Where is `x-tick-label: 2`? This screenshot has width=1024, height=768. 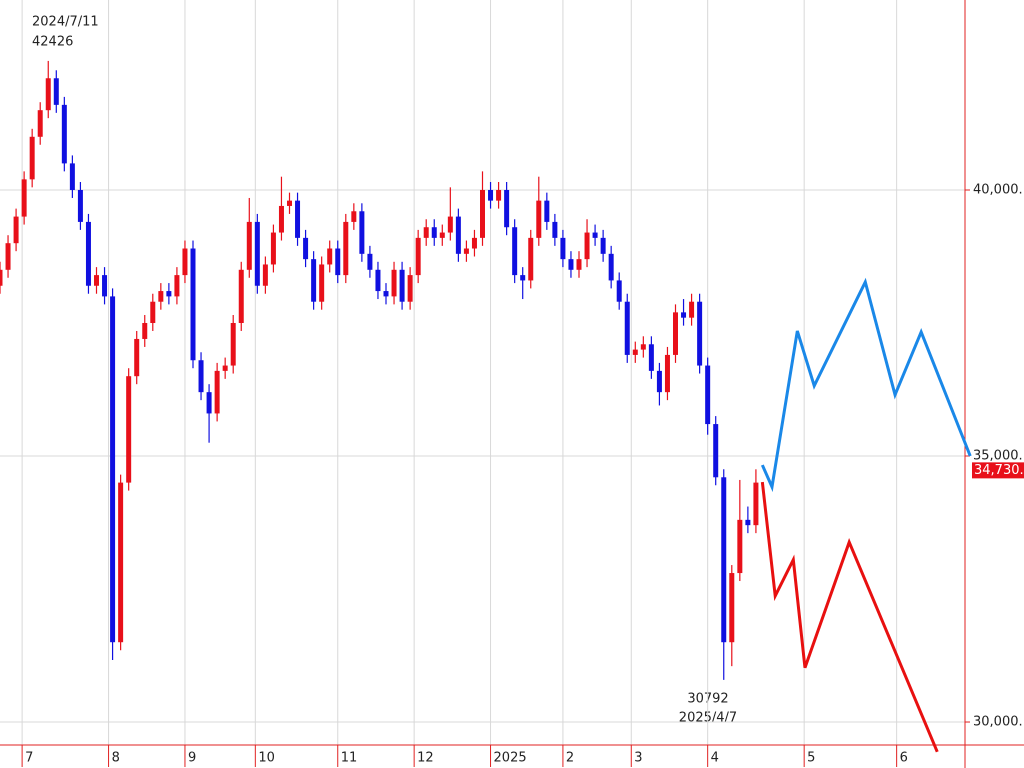 x-tick-label: 2 is located at coordinates (570, 758).